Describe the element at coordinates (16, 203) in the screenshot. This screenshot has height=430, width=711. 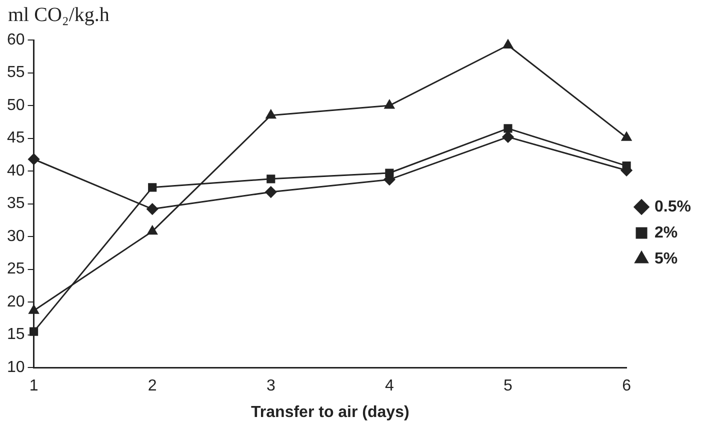
I see `y-tick-label: 35` at that location.